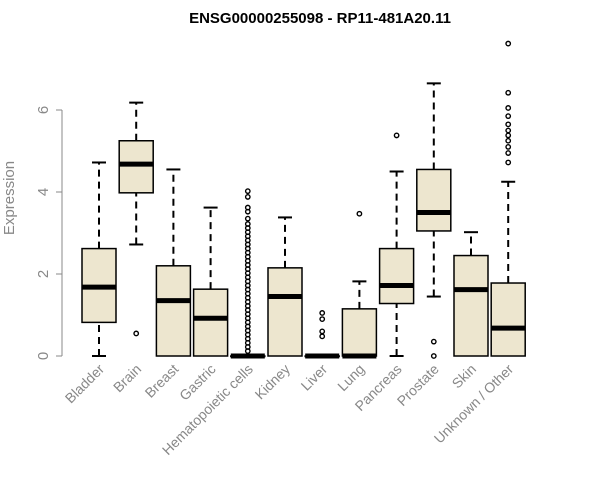 The height and width of the screenshot is (500, 600). What do you see at coordinates (173, 262) in the screenshot?
I see `box-breast` at bounding box center [173, 262].